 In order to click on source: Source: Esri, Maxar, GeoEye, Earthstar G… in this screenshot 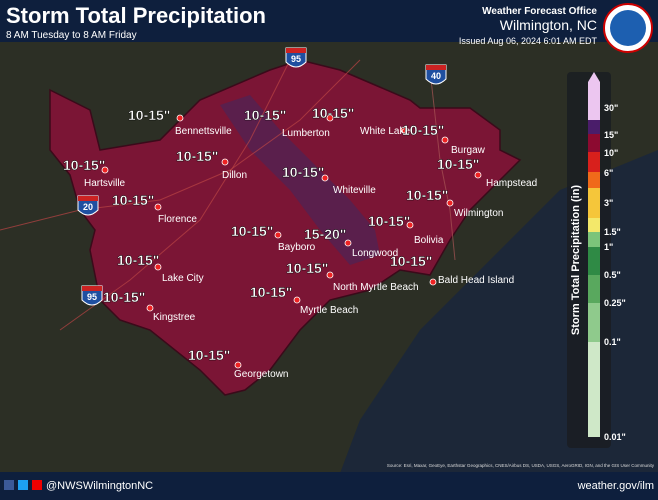, I will do `click(521, 465)`.